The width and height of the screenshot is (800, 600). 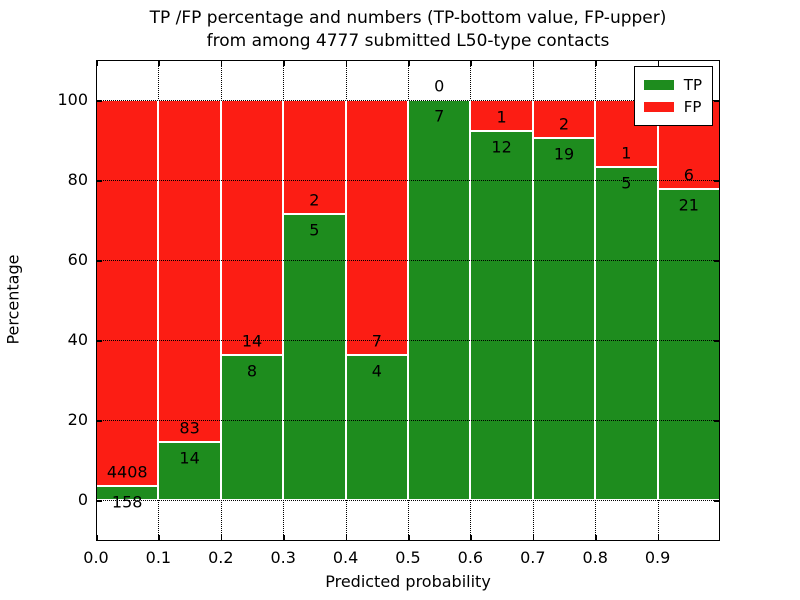 What do you see at coordinates (439, 116) in the screenshot?
I see `tp-count-label: 7` at bounding box center [439, 116].